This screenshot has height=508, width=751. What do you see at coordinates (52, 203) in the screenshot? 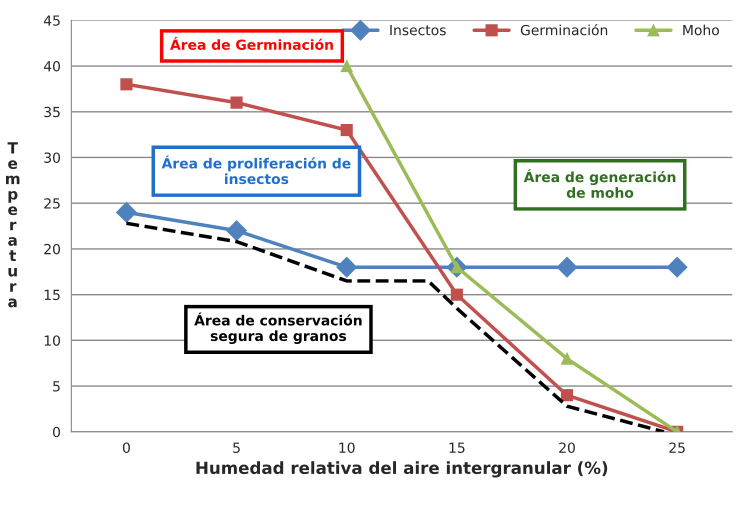
I see `y-tick-label: 25` at bounding box center [52, 203].